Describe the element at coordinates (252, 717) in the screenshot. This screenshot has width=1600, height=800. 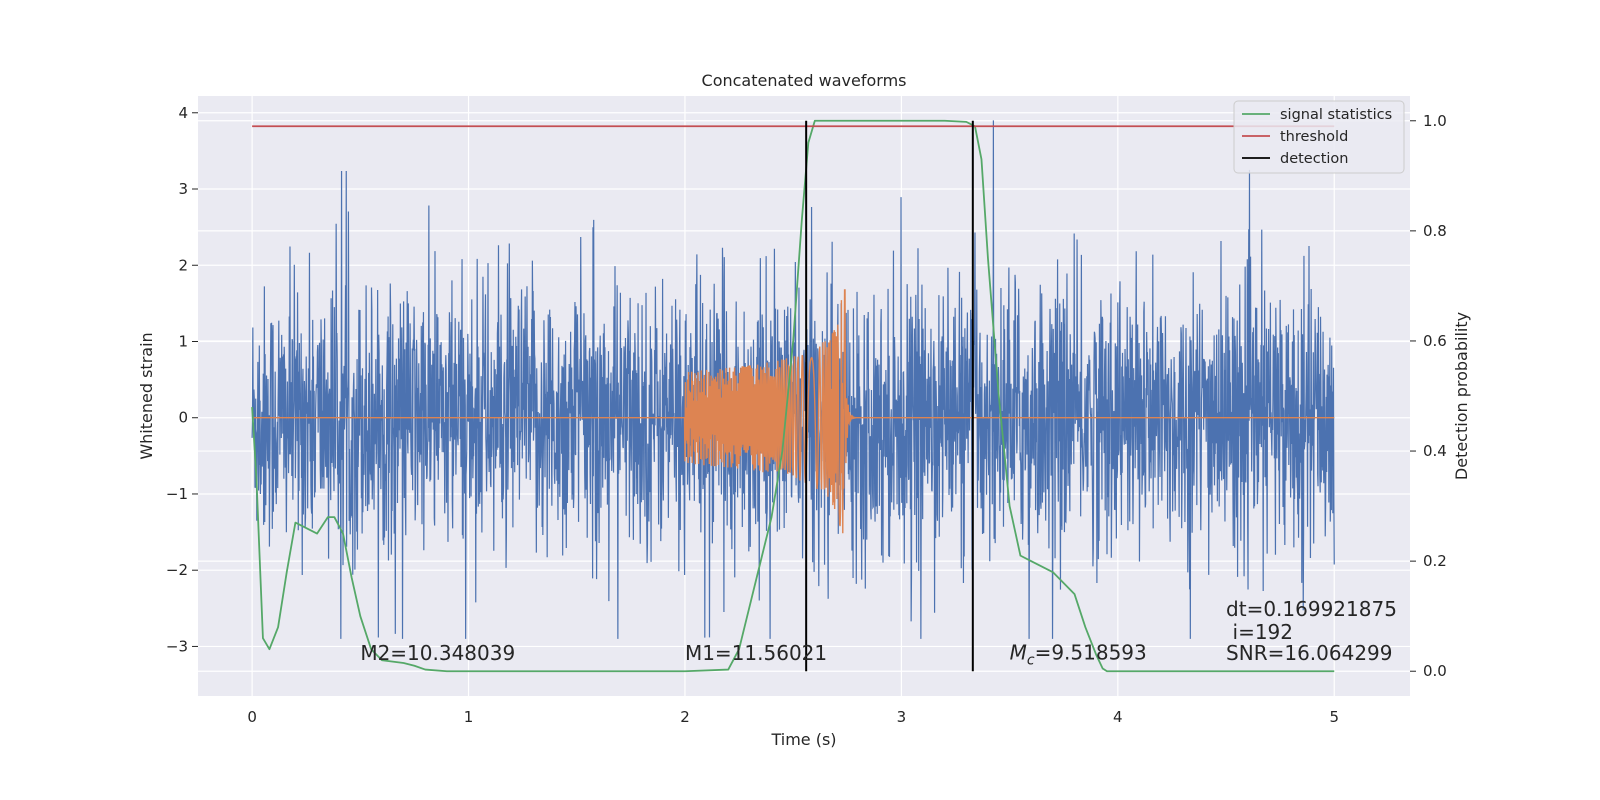
I see `x-tick-label: 0` at that location.